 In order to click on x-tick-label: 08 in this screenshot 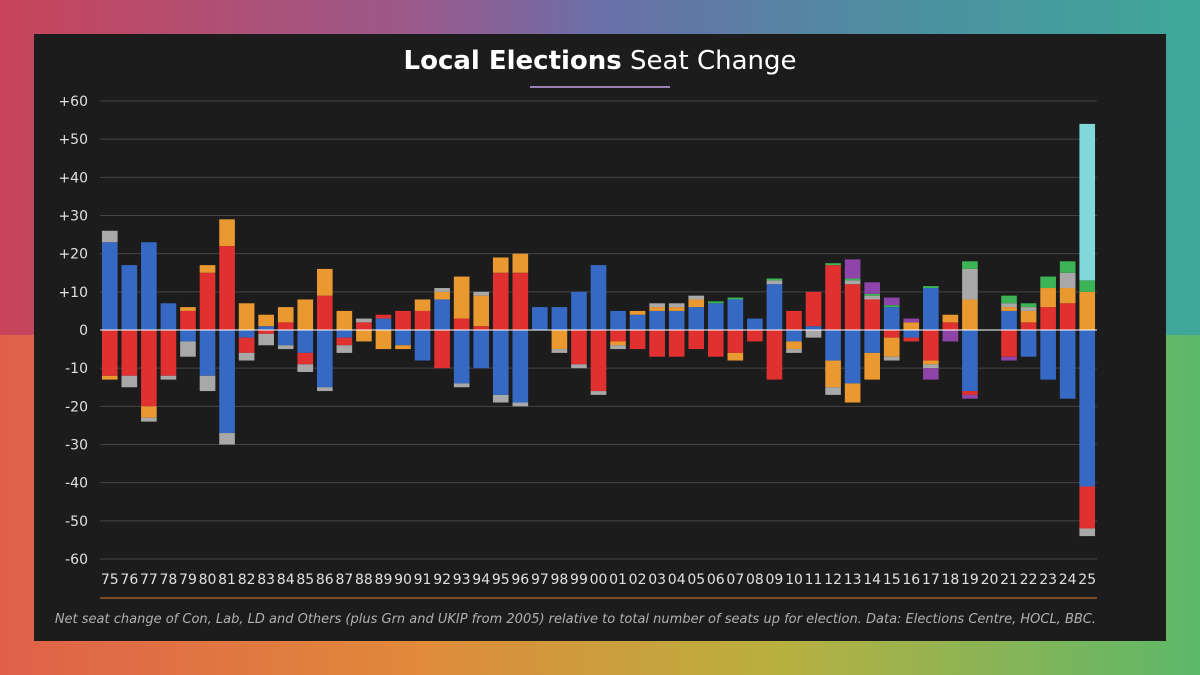, I will do `click(755, 580)`.